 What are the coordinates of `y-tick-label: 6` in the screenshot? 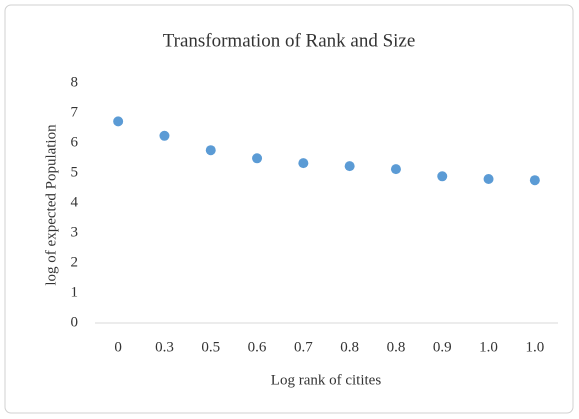 It's located at (75, 142).